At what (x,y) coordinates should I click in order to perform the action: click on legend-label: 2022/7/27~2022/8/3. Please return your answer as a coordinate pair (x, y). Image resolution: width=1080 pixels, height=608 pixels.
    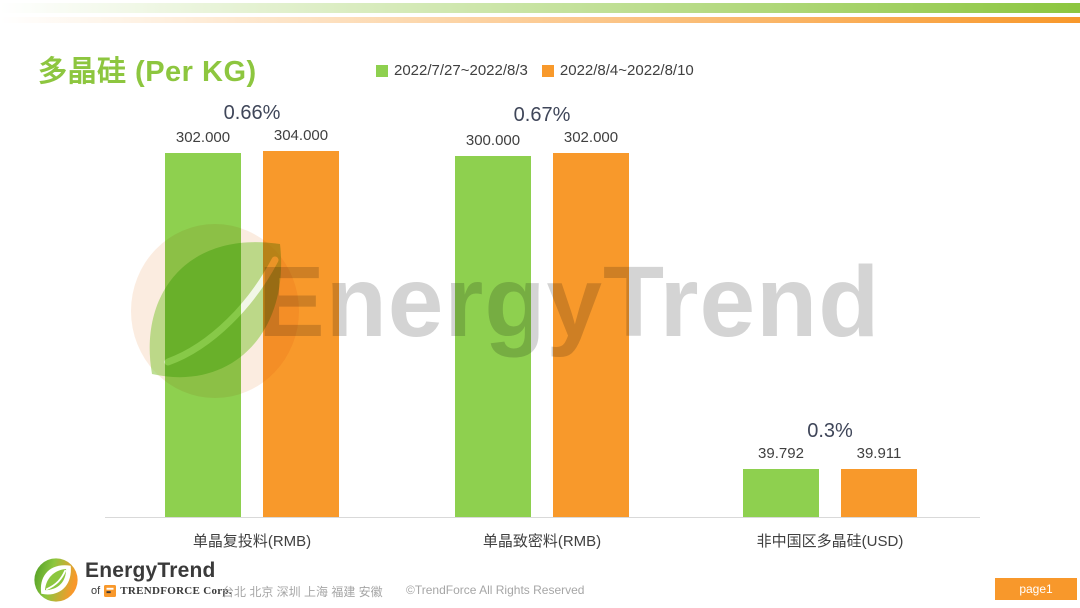
    Looking at the image, I should click on (461, 70).